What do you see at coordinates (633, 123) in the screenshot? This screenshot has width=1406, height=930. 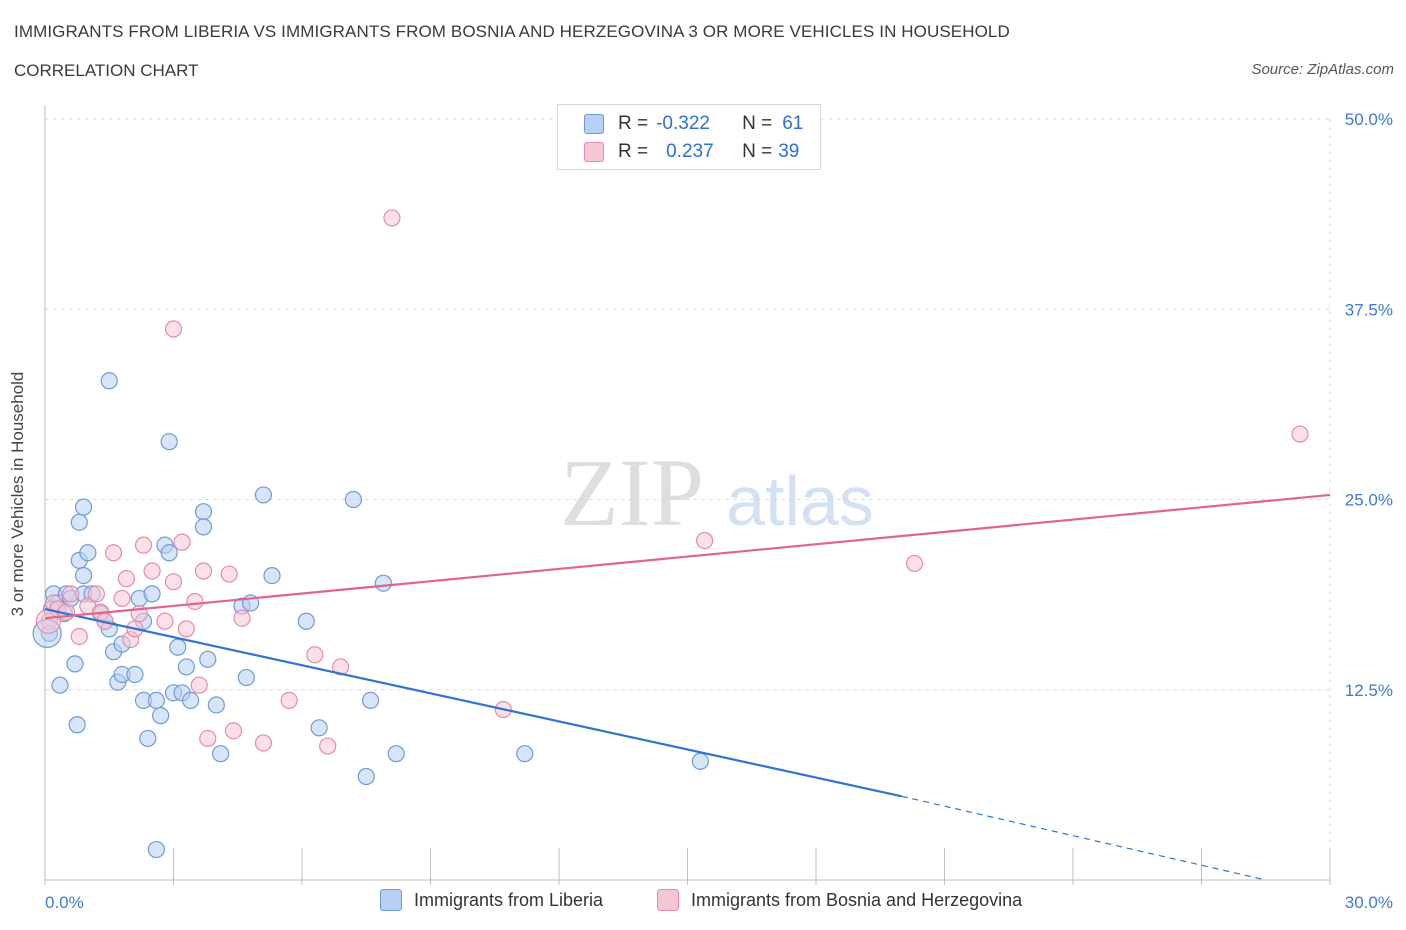 I see `liberia-r-label: R =` at bounding box center [633, 123].